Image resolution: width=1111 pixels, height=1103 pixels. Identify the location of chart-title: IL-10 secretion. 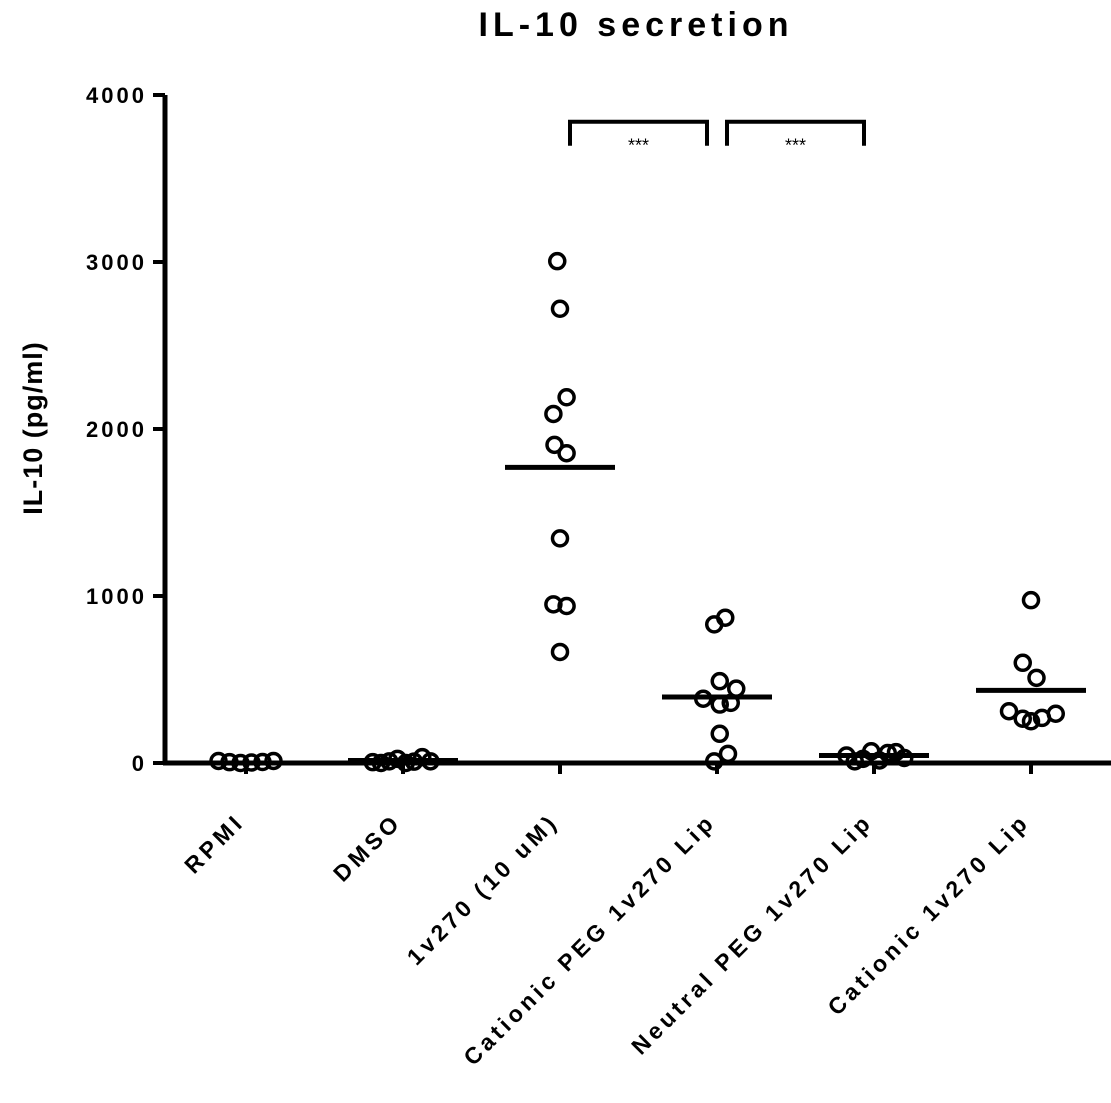
(636, 25).